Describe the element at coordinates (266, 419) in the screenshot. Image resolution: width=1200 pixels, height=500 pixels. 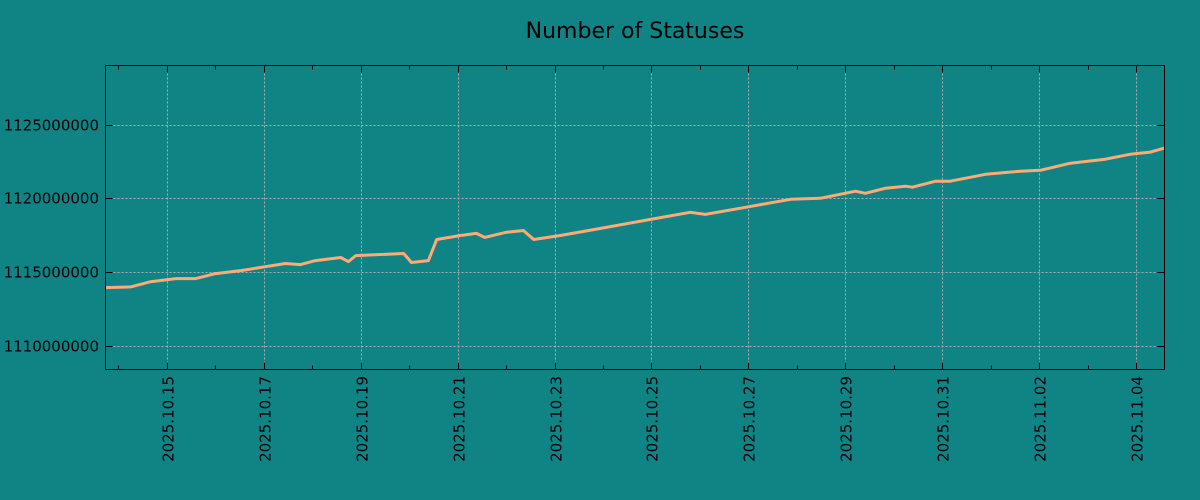
I see `x-tick-label: 2025.10.17` at that location.